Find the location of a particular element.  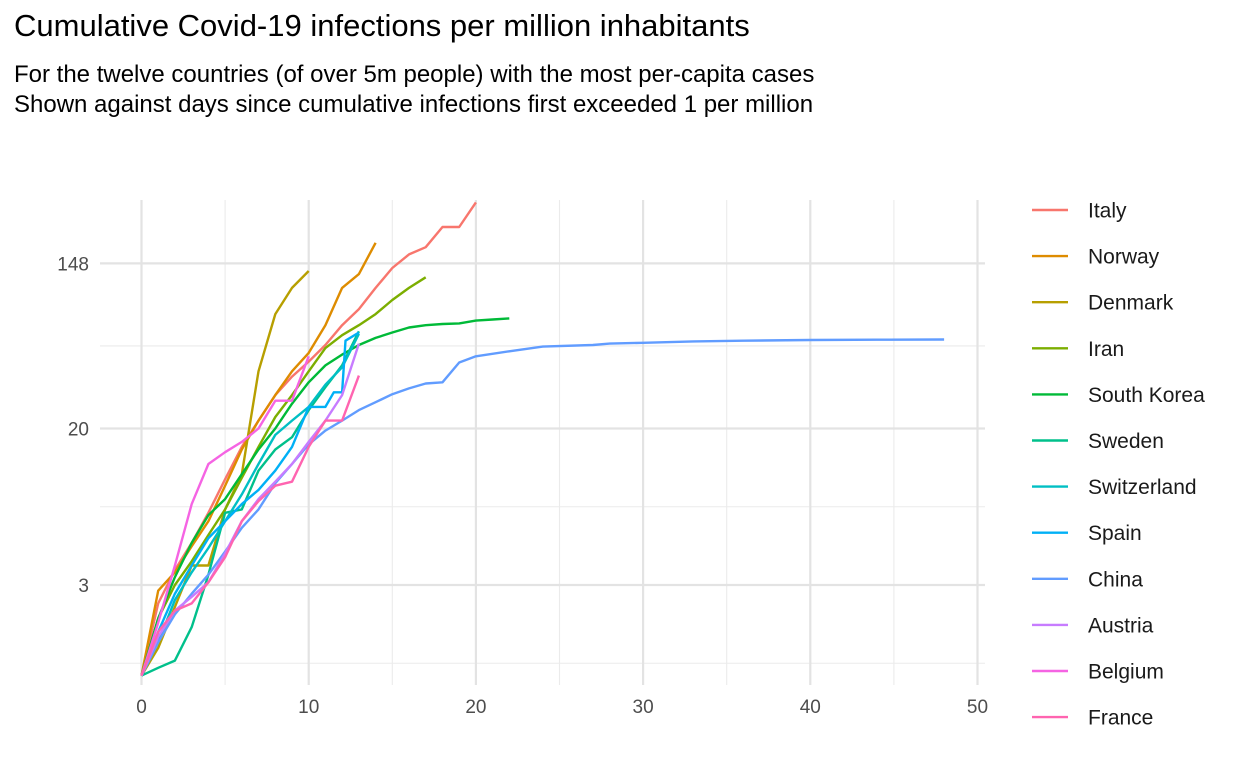

y-tick-label: 3 is located at coordinates (83, 586).